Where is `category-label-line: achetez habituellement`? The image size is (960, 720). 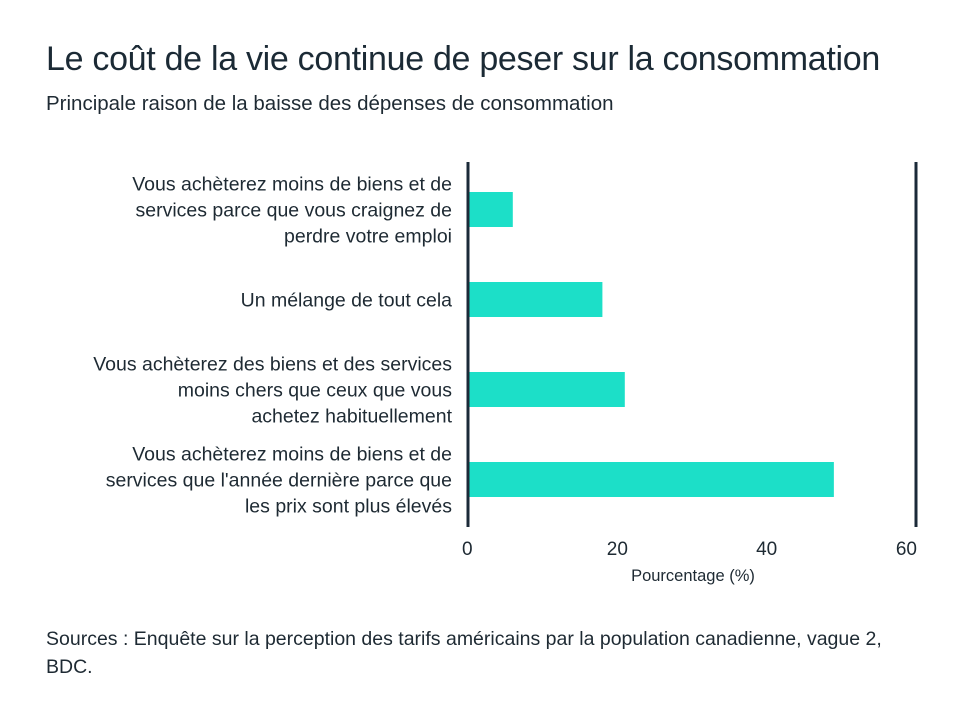
category-label-line: achetez habituellement is located at coordinates (351, 417).